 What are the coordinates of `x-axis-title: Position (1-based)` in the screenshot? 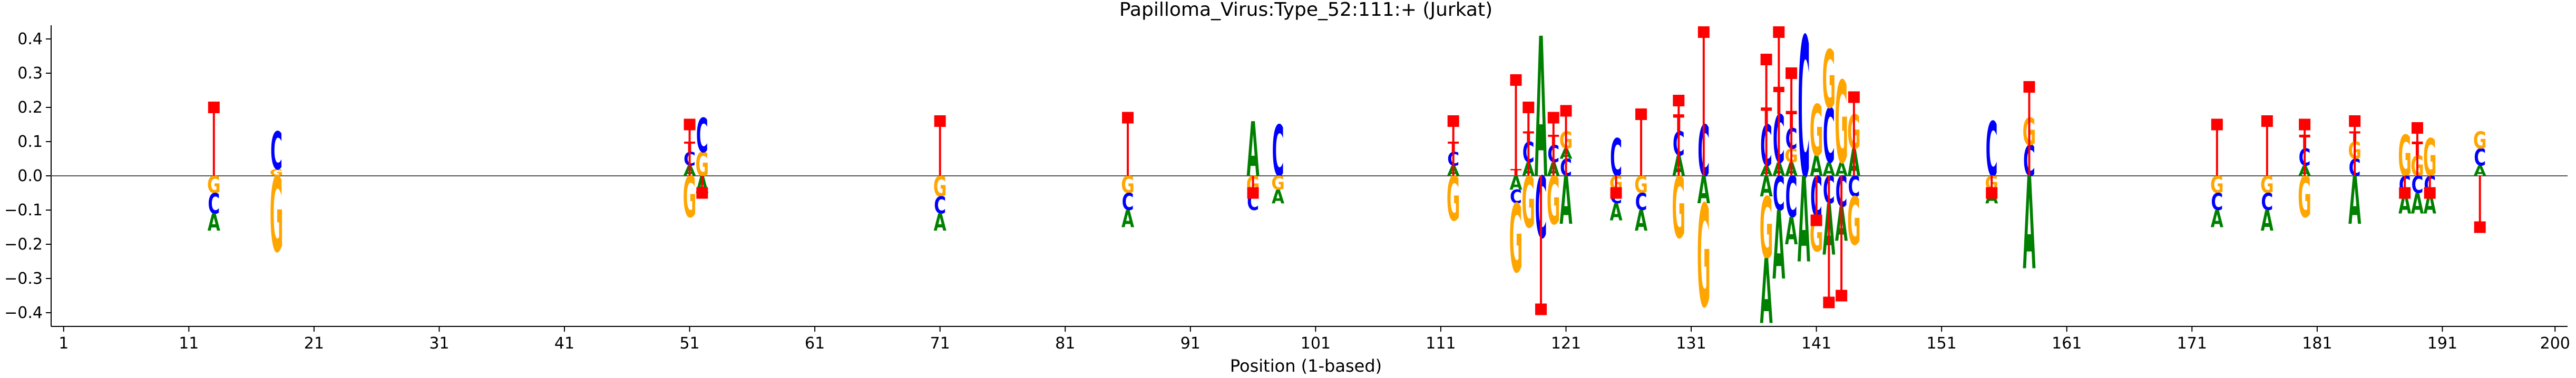 It's located at (1306, 366).